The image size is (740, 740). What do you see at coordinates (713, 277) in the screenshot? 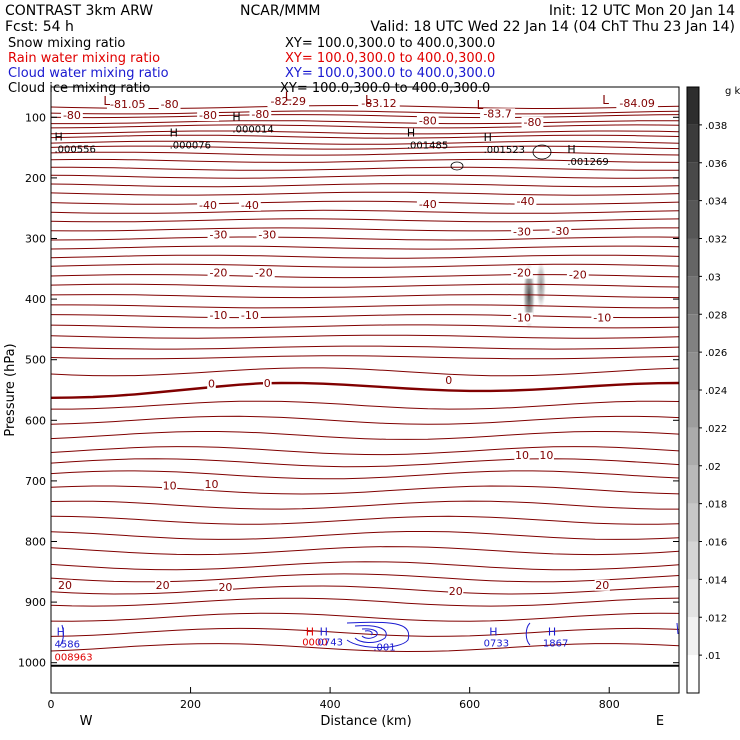
I see `colorbar-tick-label: .03` at bounding box center [713, 277].